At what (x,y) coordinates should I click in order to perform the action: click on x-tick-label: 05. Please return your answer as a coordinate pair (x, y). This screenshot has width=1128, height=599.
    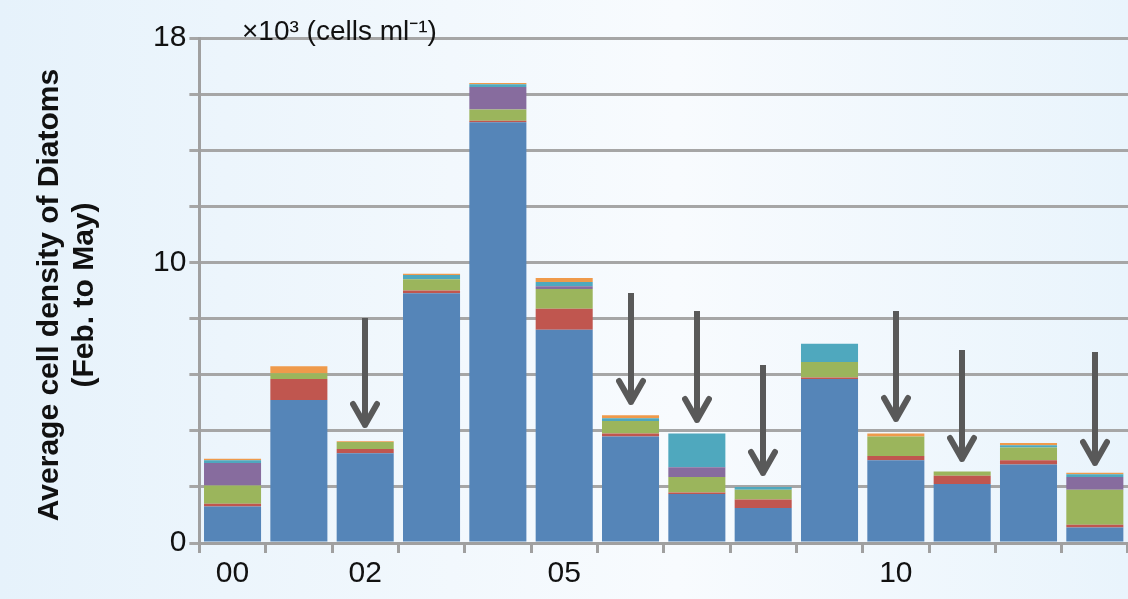
    Looking at the image, I should click on (564, 572).